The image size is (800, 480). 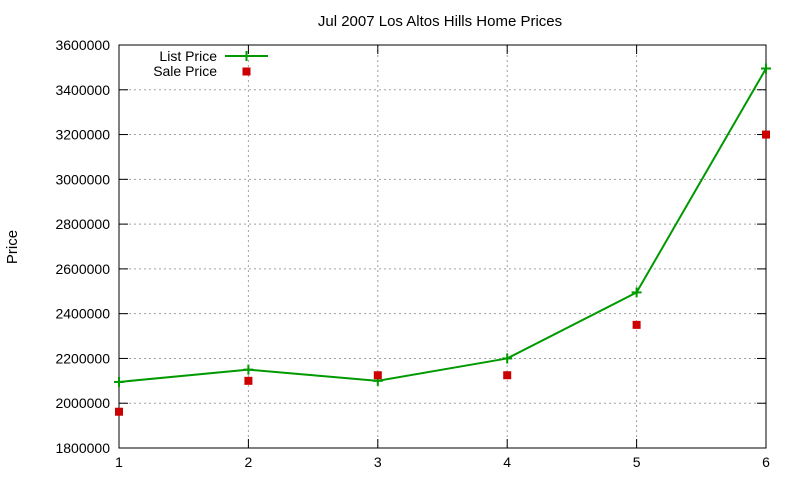 I want to click on legend-swatch-list-price, so click(x=246, y=56).